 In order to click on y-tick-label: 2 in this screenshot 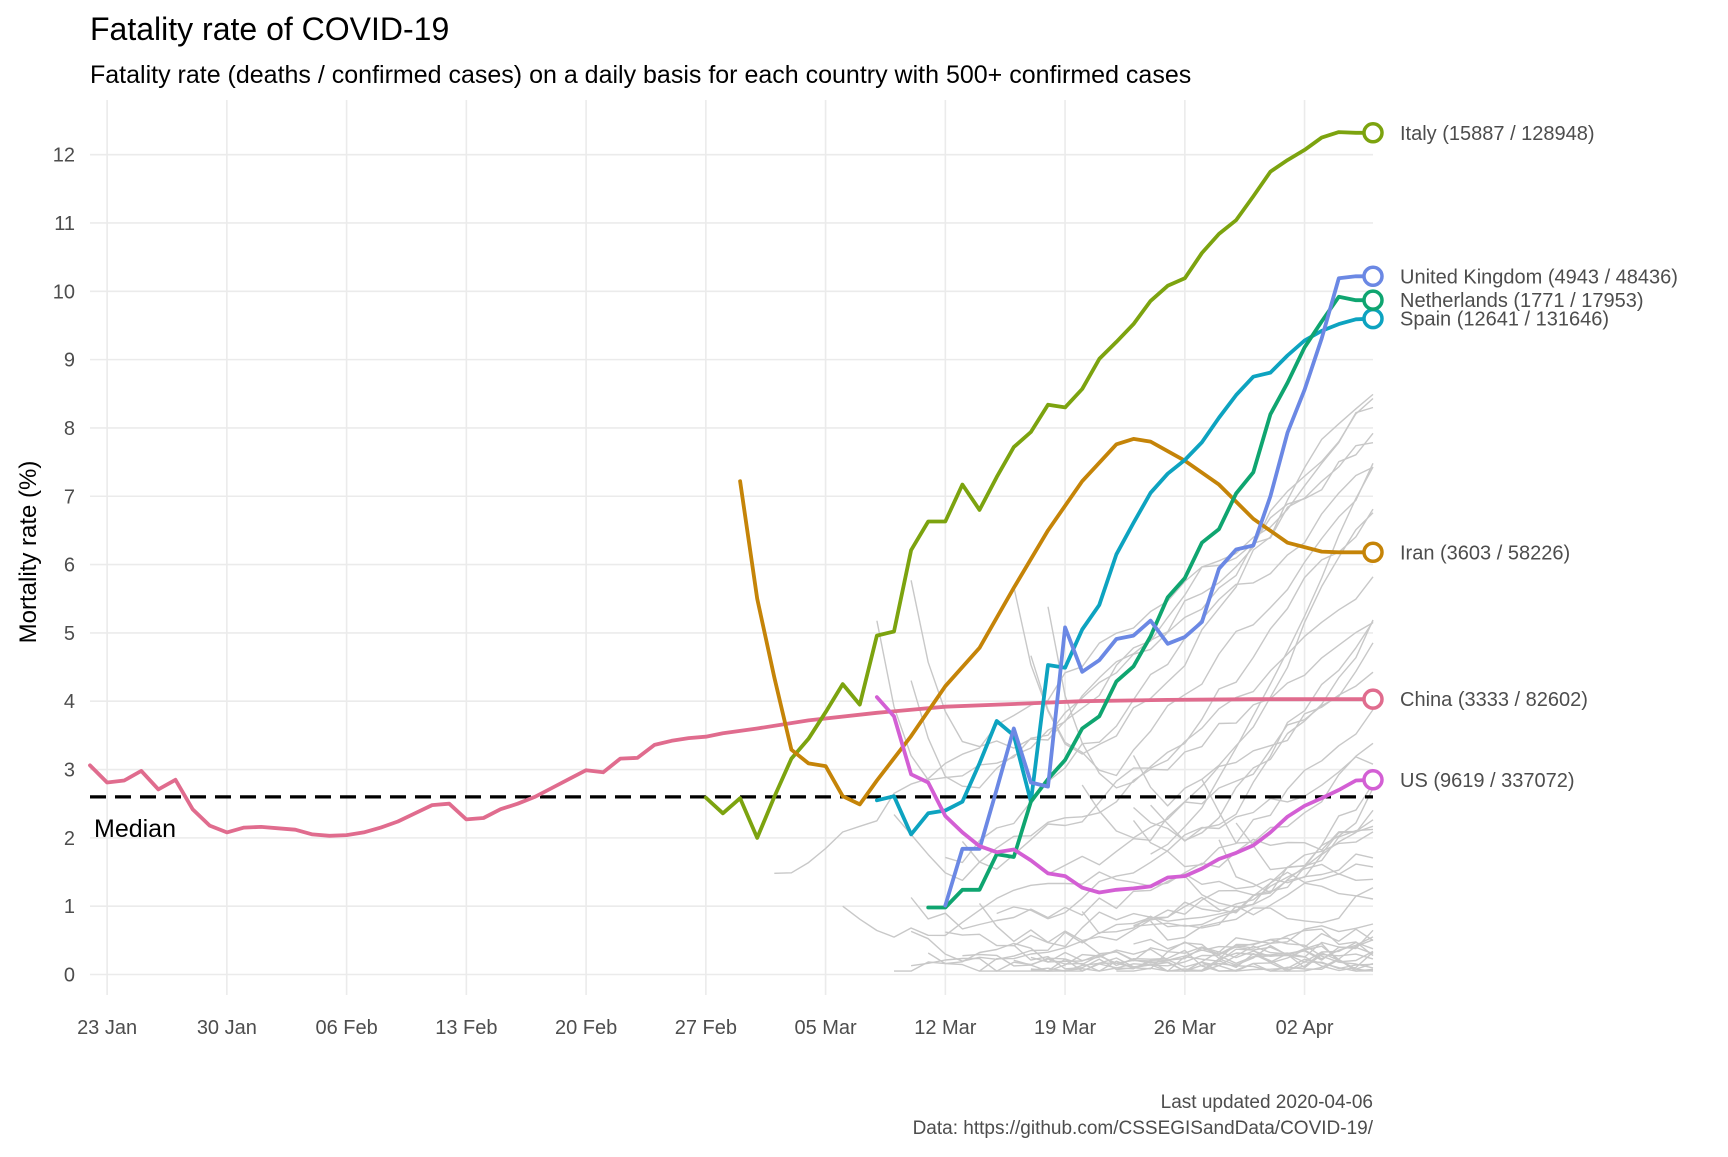, I will do `click(69, 839)`.